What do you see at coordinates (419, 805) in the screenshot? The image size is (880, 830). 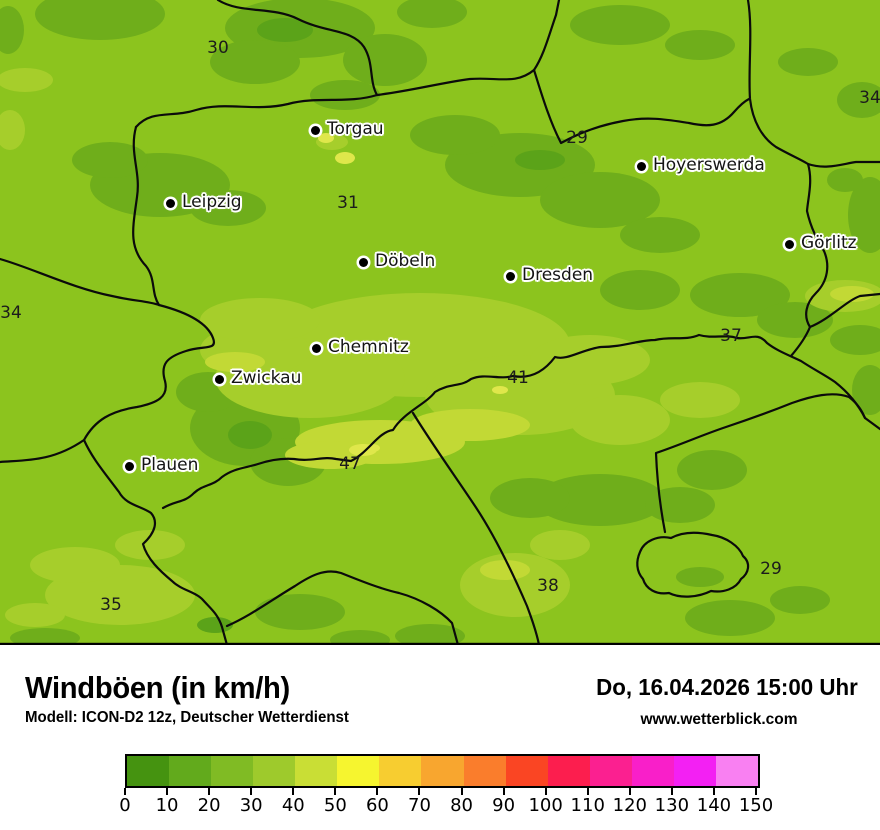 I see `colorbar-ticklabel: 70` at bounding box center [419, 805].